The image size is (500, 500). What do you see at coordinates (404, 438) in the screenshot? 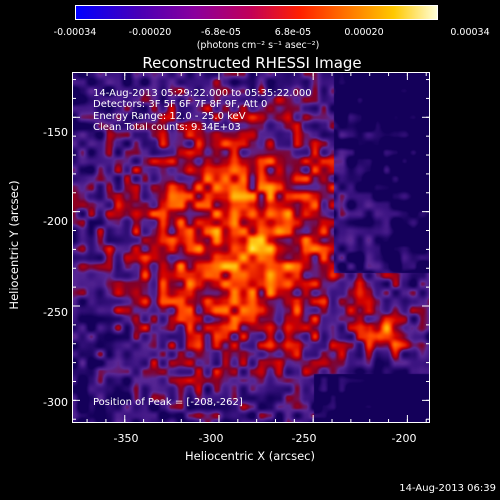
I see `x-tick-label: -200` at bounding box center [404, 438].